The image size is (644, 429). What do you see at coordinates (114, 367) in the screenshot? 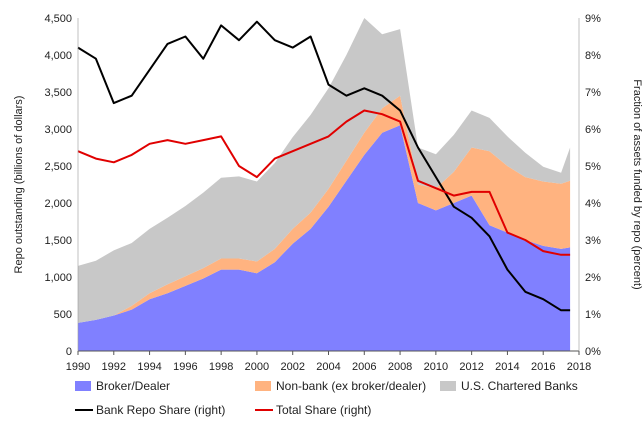
I see `x-tick-label-1: 1992` at bounding box center [114, 367].